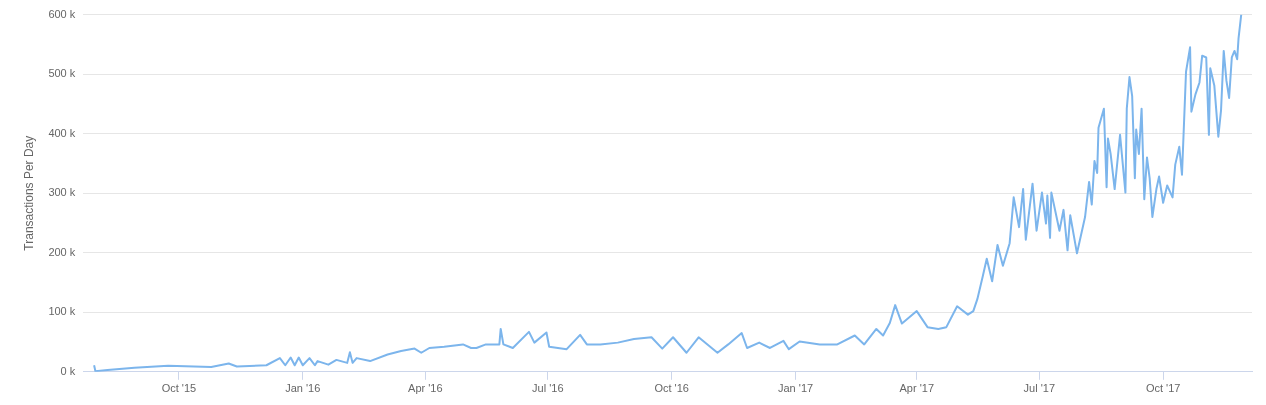 The image size is (1266, 405). What do you see at coordinates (425, 388) in the screenshot?
I see `x-tick-label: Apr '16` at bounding box center [425, 388].